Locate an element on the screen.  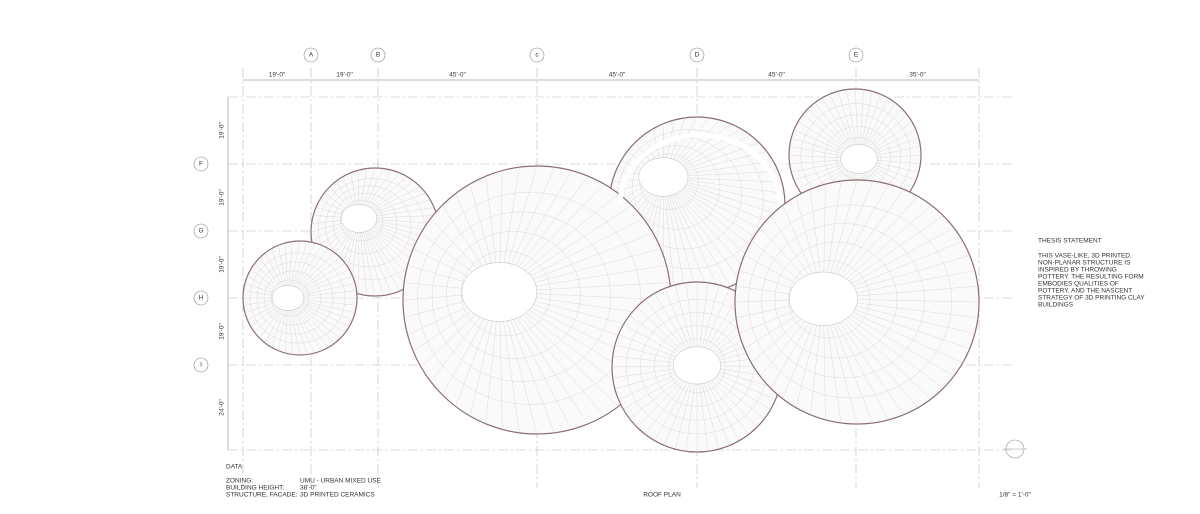
data-value: 3D PRINTED CERAMICS is located at coordinates (337, 495).